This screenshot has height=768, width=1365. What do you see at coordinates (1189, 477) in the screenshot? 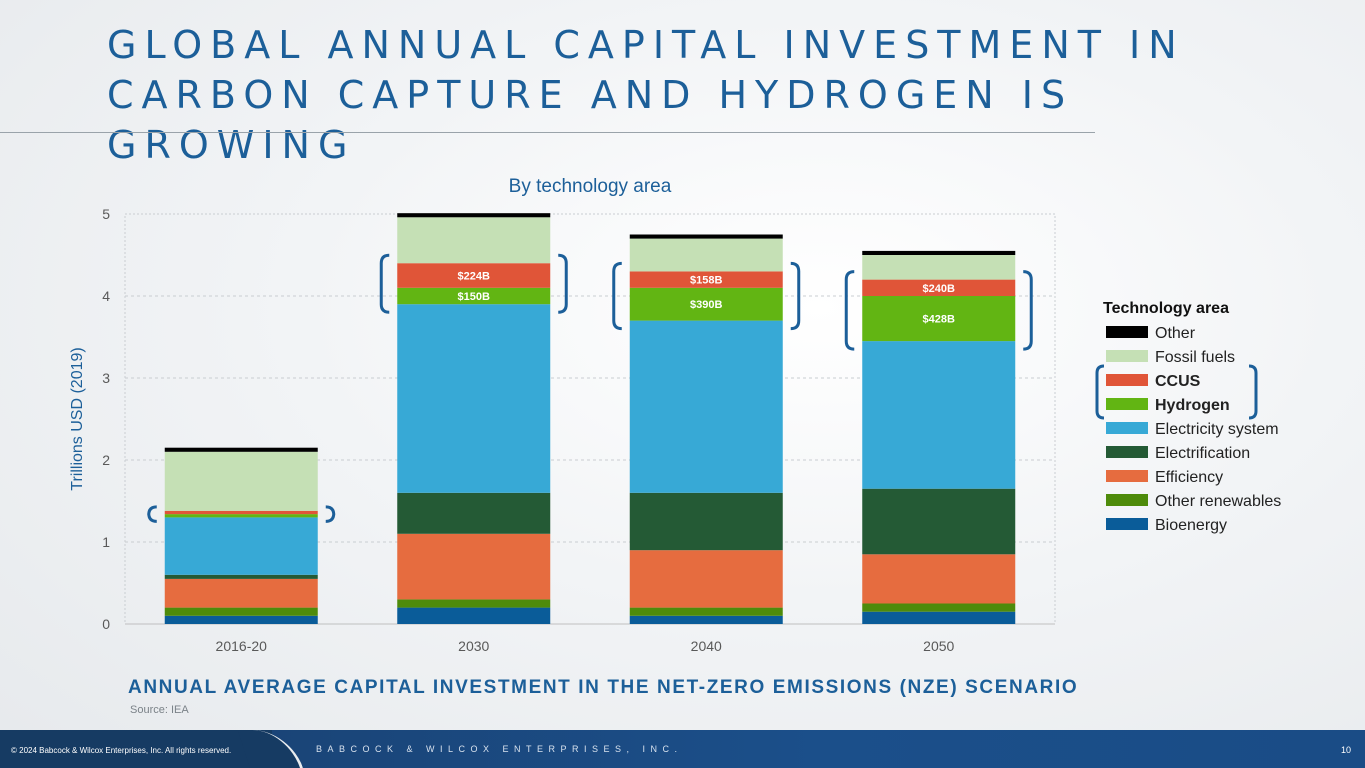
I see `legend-label-efficiency: Efficiency` at bounding box center [1189, 477].